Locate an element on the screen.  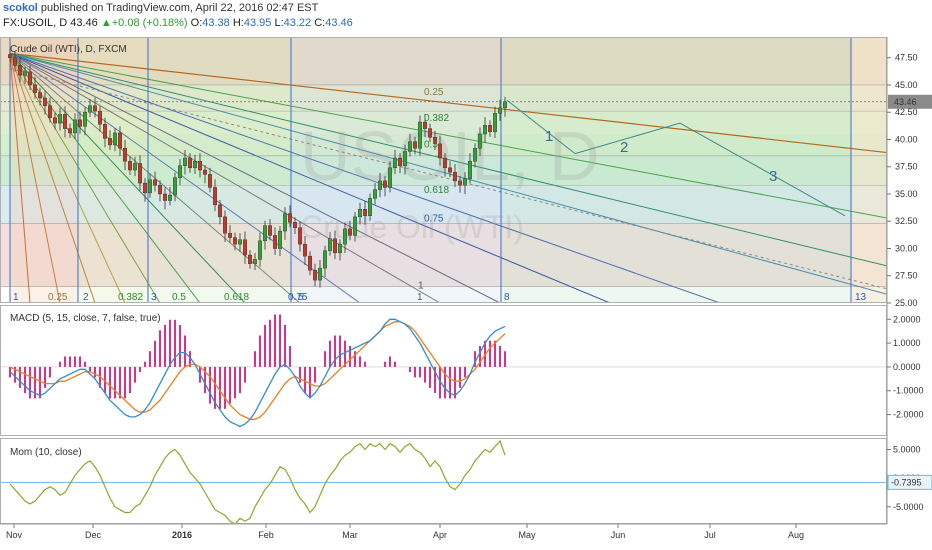
time-tick-label: Dec is located at coordinates (93, 535).